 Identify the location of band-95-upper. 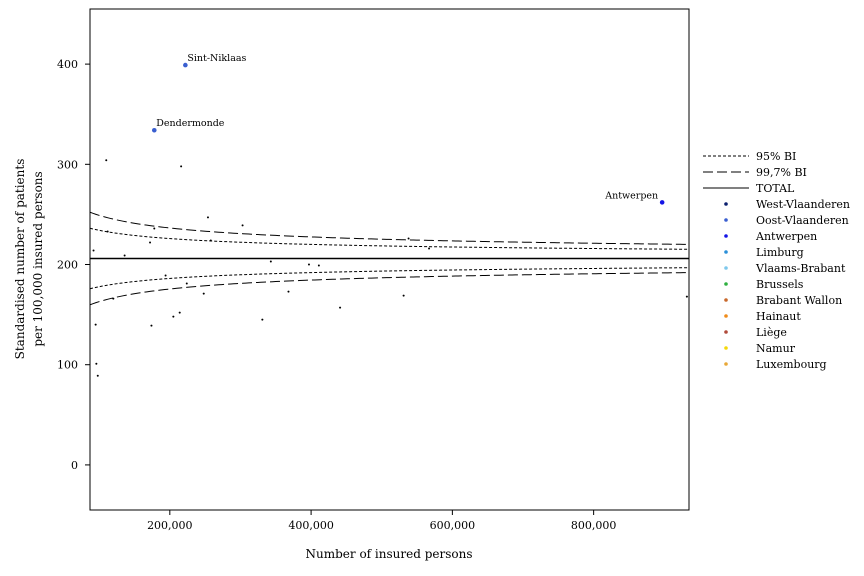
(389, 238).